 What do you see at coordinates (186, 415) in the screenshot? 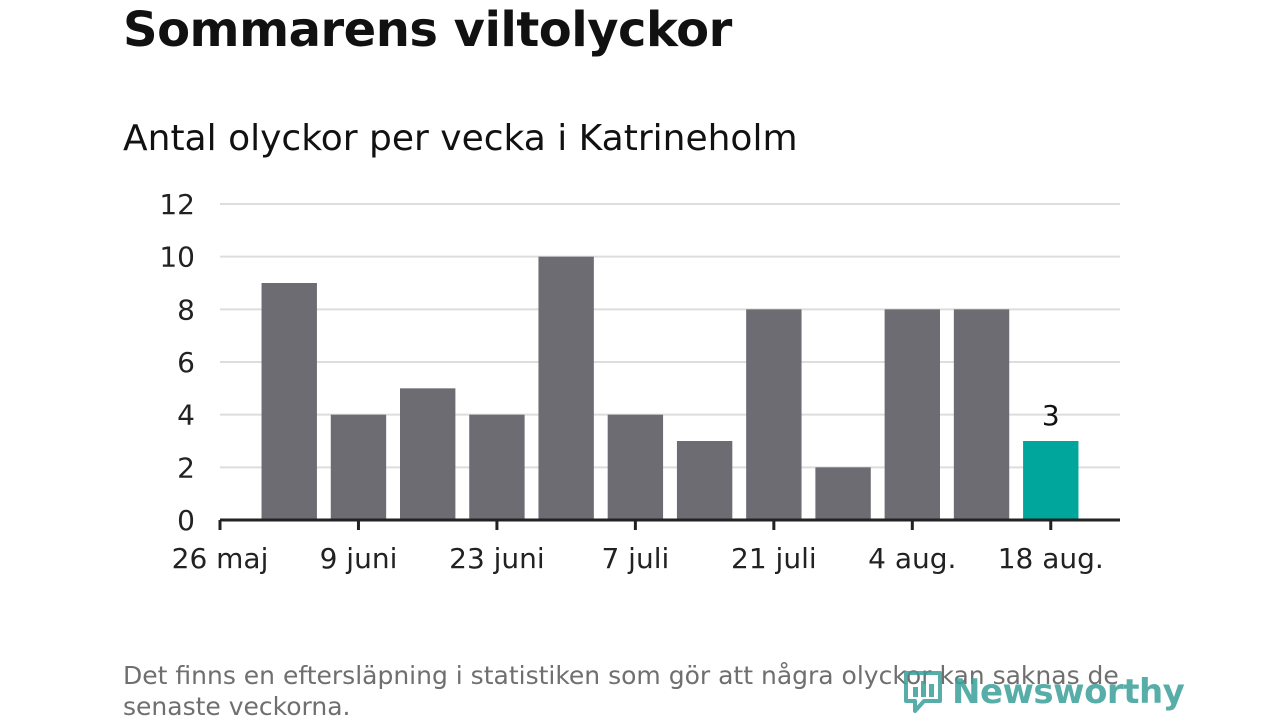
I see `y-tick-label: 4` at bounding box center [186, 415].